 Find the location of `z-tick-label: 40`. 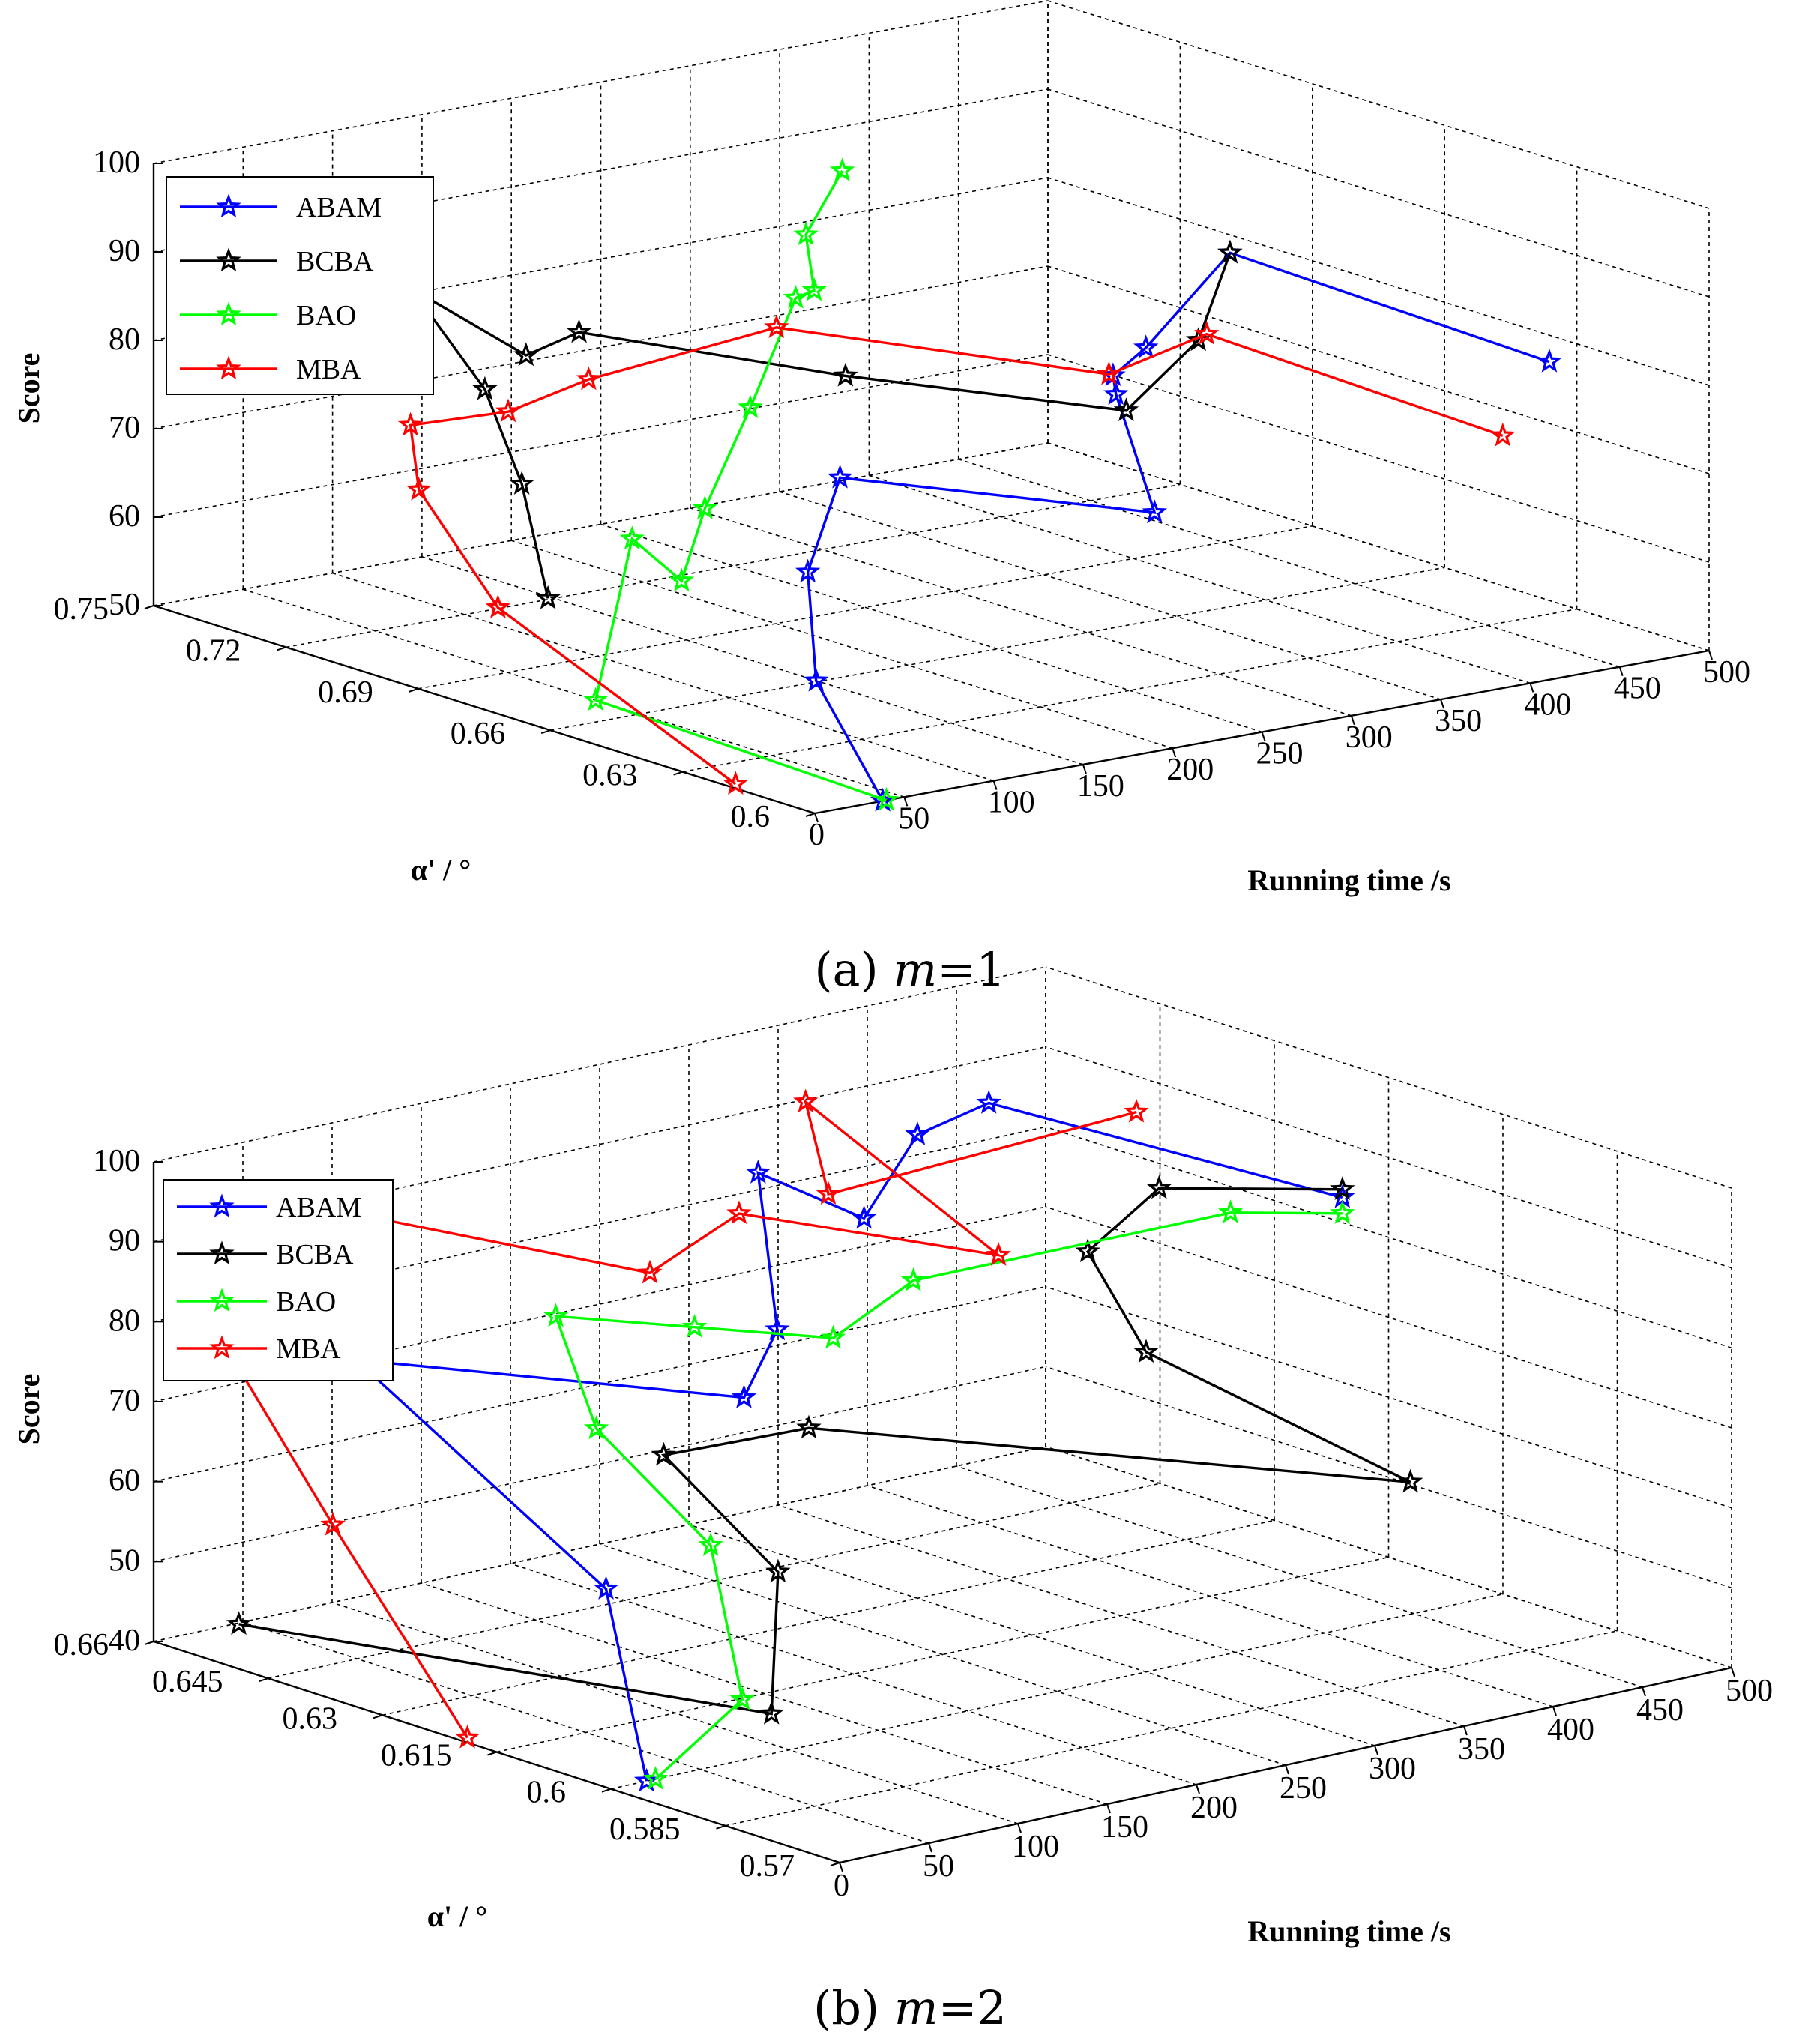

z-tick-label: 40 is located at coordinates (124, 1641).